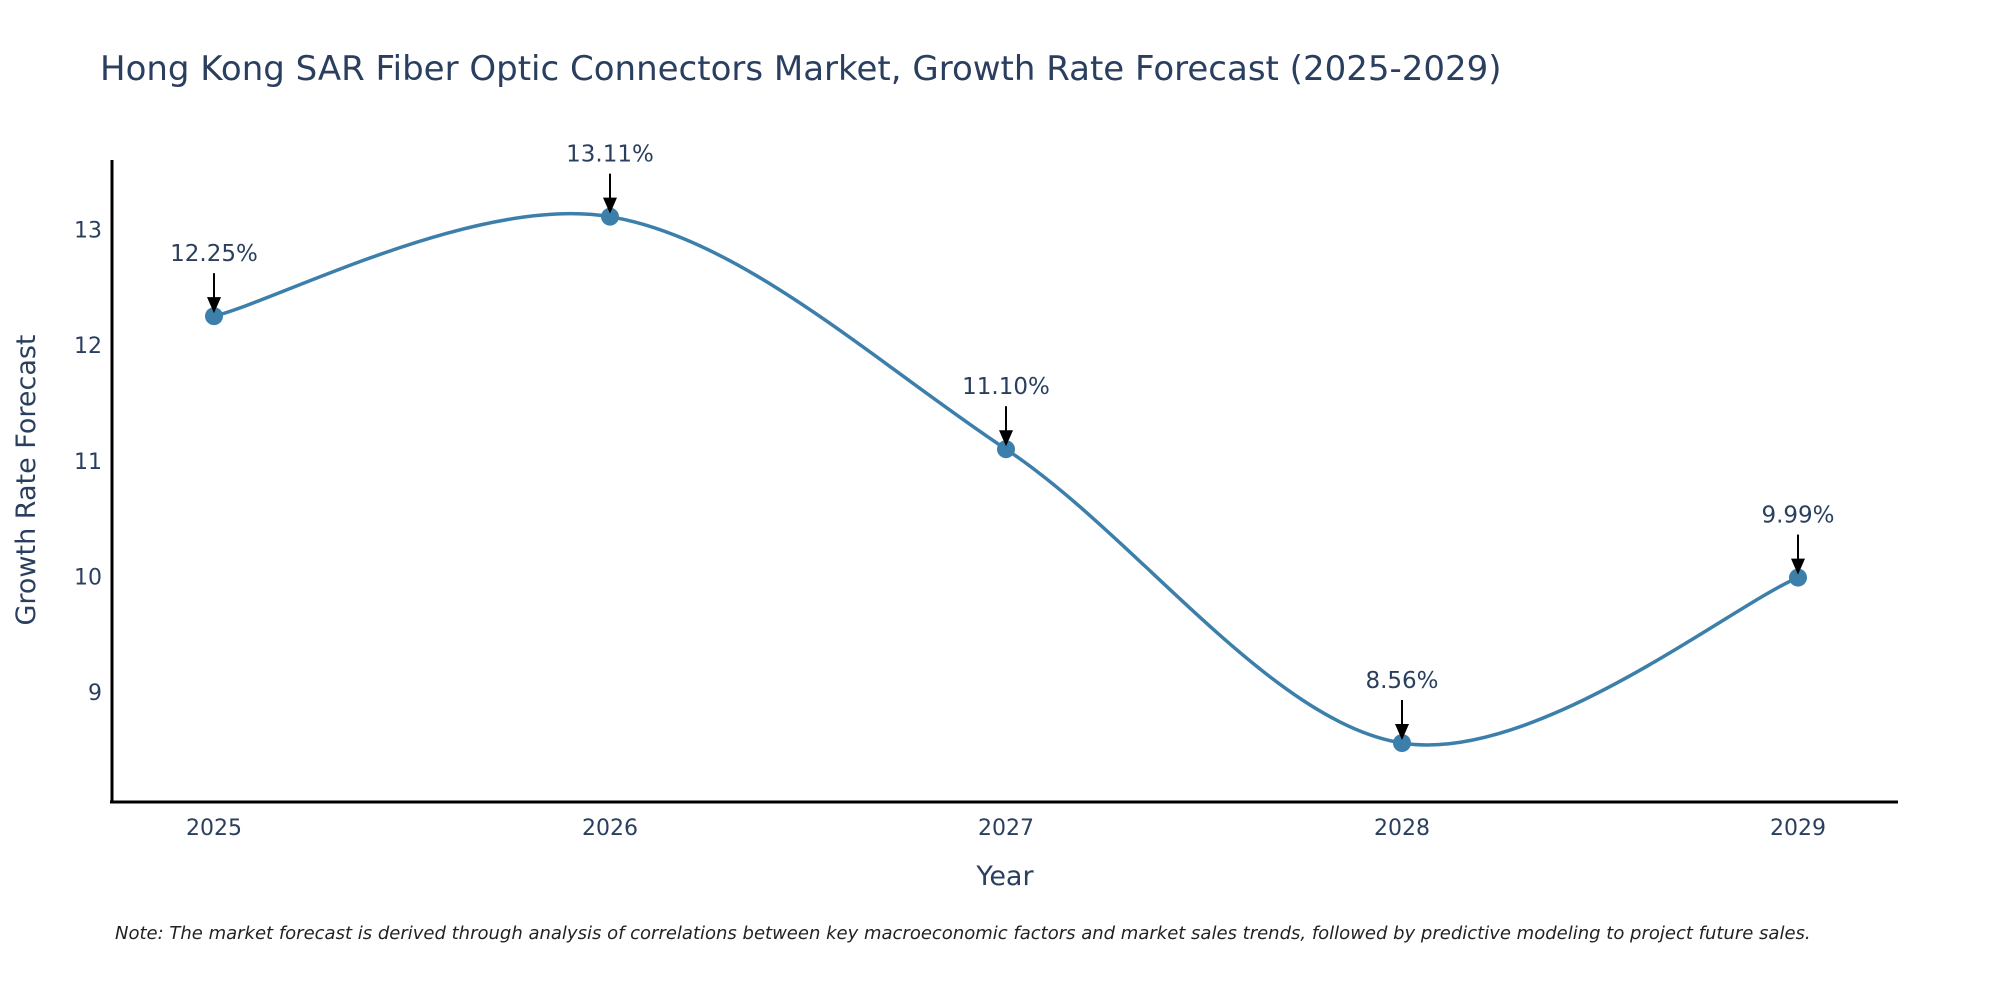 Image resolution: width=2000 pixels, height=1000 pixels. What do you see at coordinates (214, 828) in the screenshot?
I see `x-tick-label: 2025` at bounding box center [214, 828].